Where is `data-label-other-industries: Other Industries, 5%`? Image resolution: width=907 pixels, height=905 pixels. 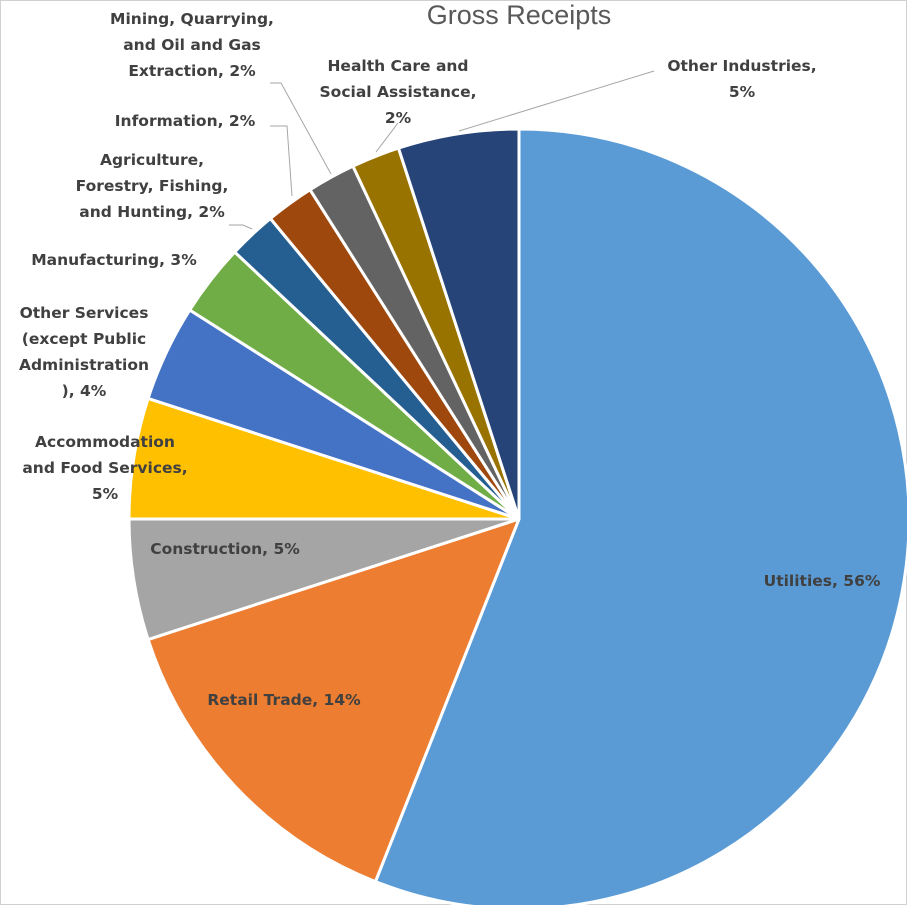
data-label-other-industries: Other Industries, 5% is located at coordinates (741, 79).